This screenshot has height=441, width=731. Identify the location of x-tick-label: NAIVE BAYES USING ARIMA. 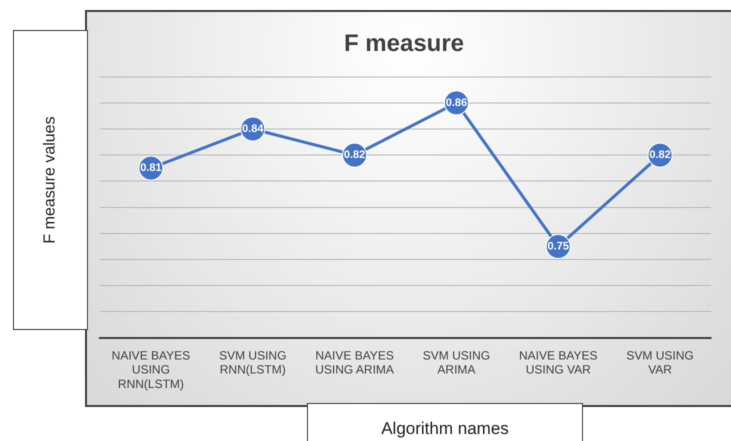
(354, 362).